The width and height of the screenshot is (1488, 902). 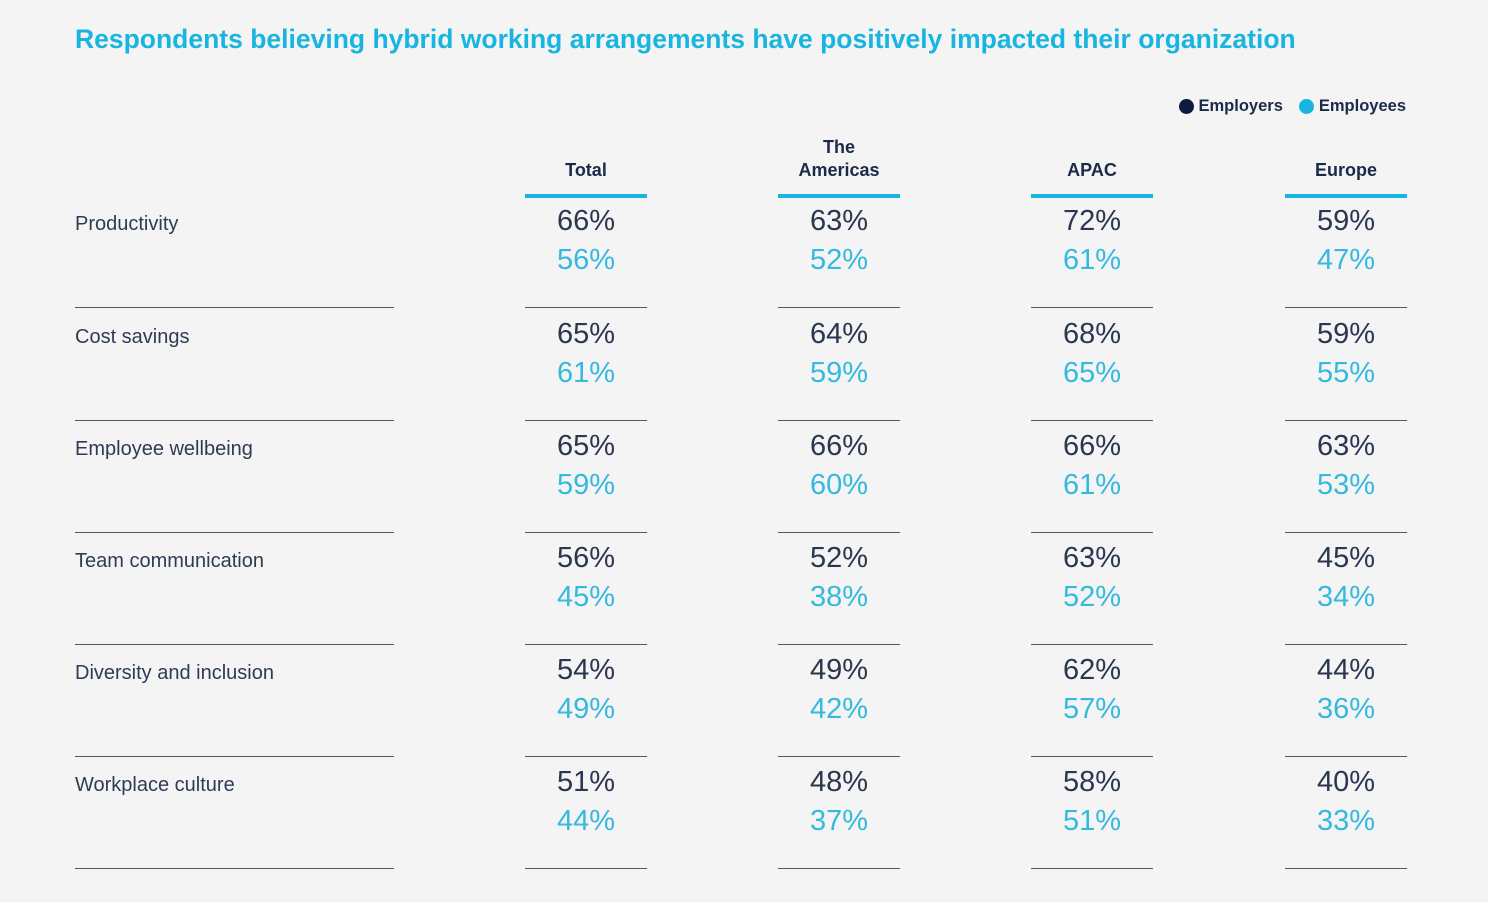 What do you see at coordinates (1346, 260) in the screenshot?
I see `employees-value: 47%` at bounding box center [1346, 260].